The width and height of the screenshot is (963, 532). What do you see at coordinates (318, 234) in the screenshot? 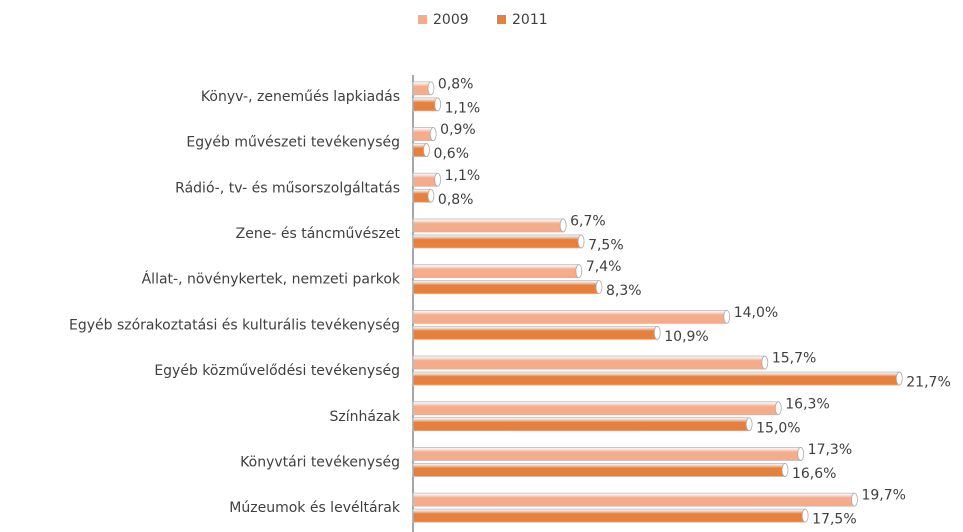
I see `category-label: Zene- és táncművészet` at bounding box center [318, 234].